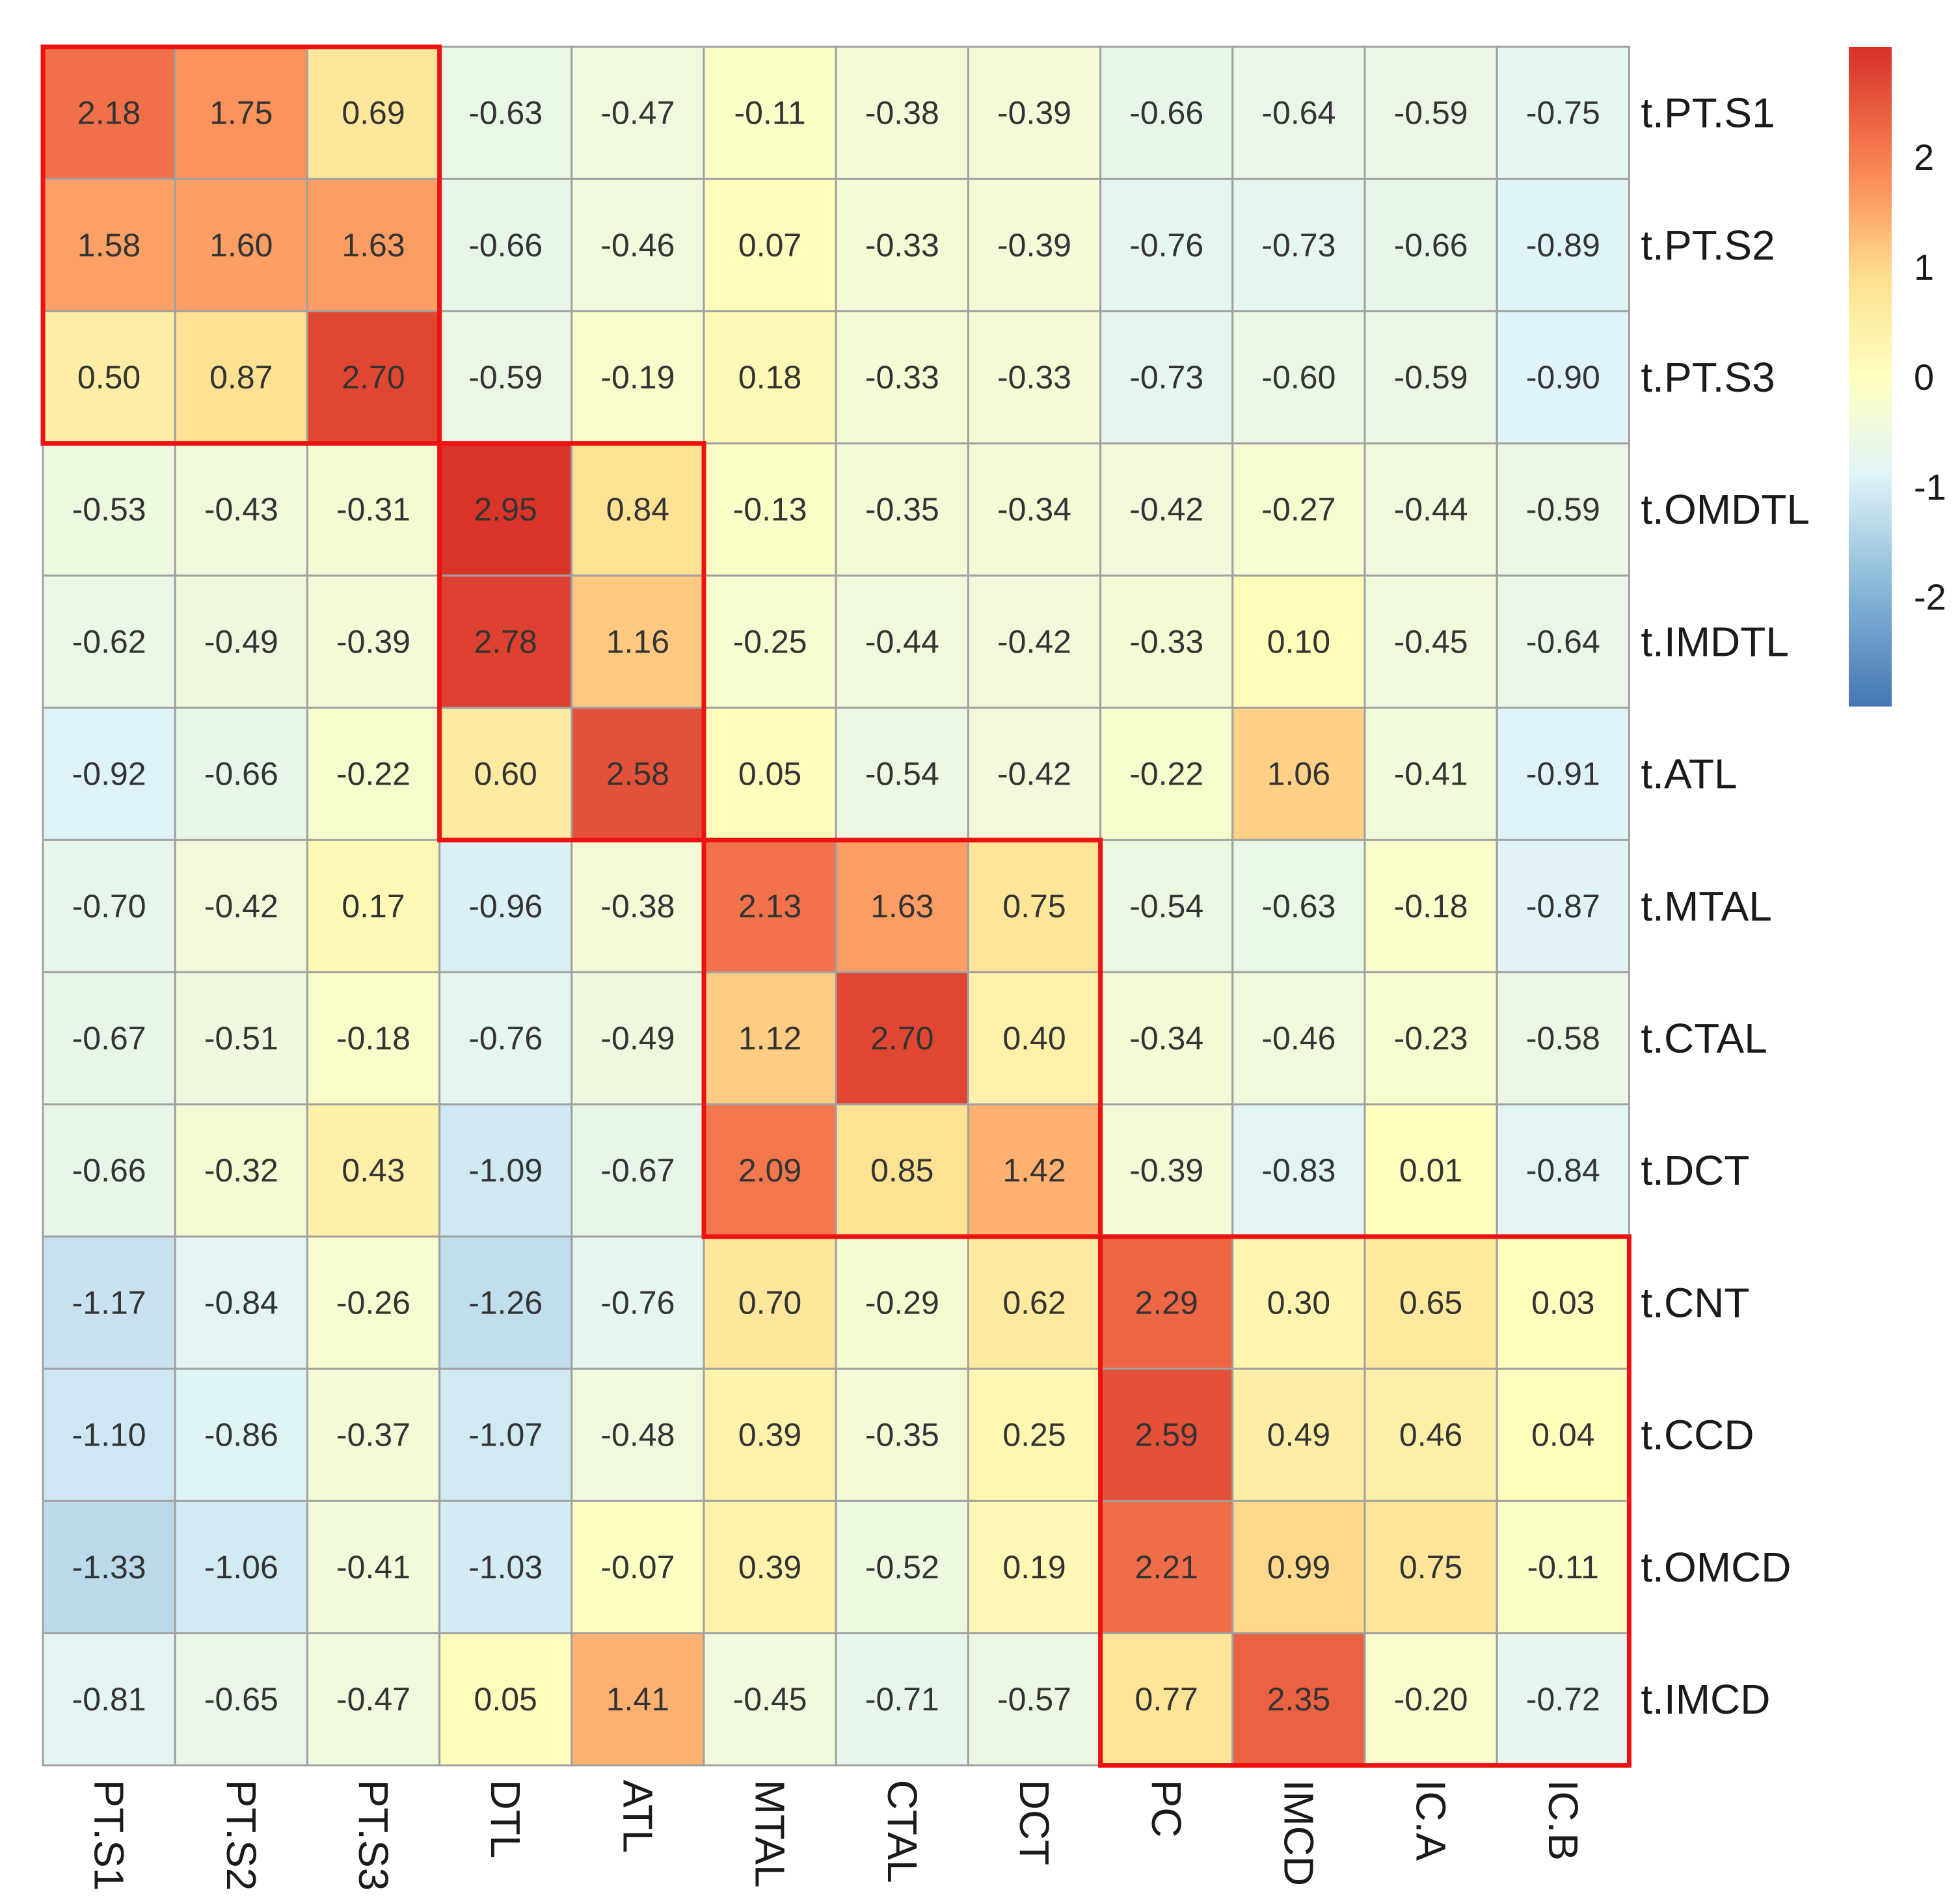 This screenshot has height=1901, width=1960. What do you see at coordinates (241, 378) in the screenshot?
I see `cell-value-label: 0.87` at bounding box center [241, 378].